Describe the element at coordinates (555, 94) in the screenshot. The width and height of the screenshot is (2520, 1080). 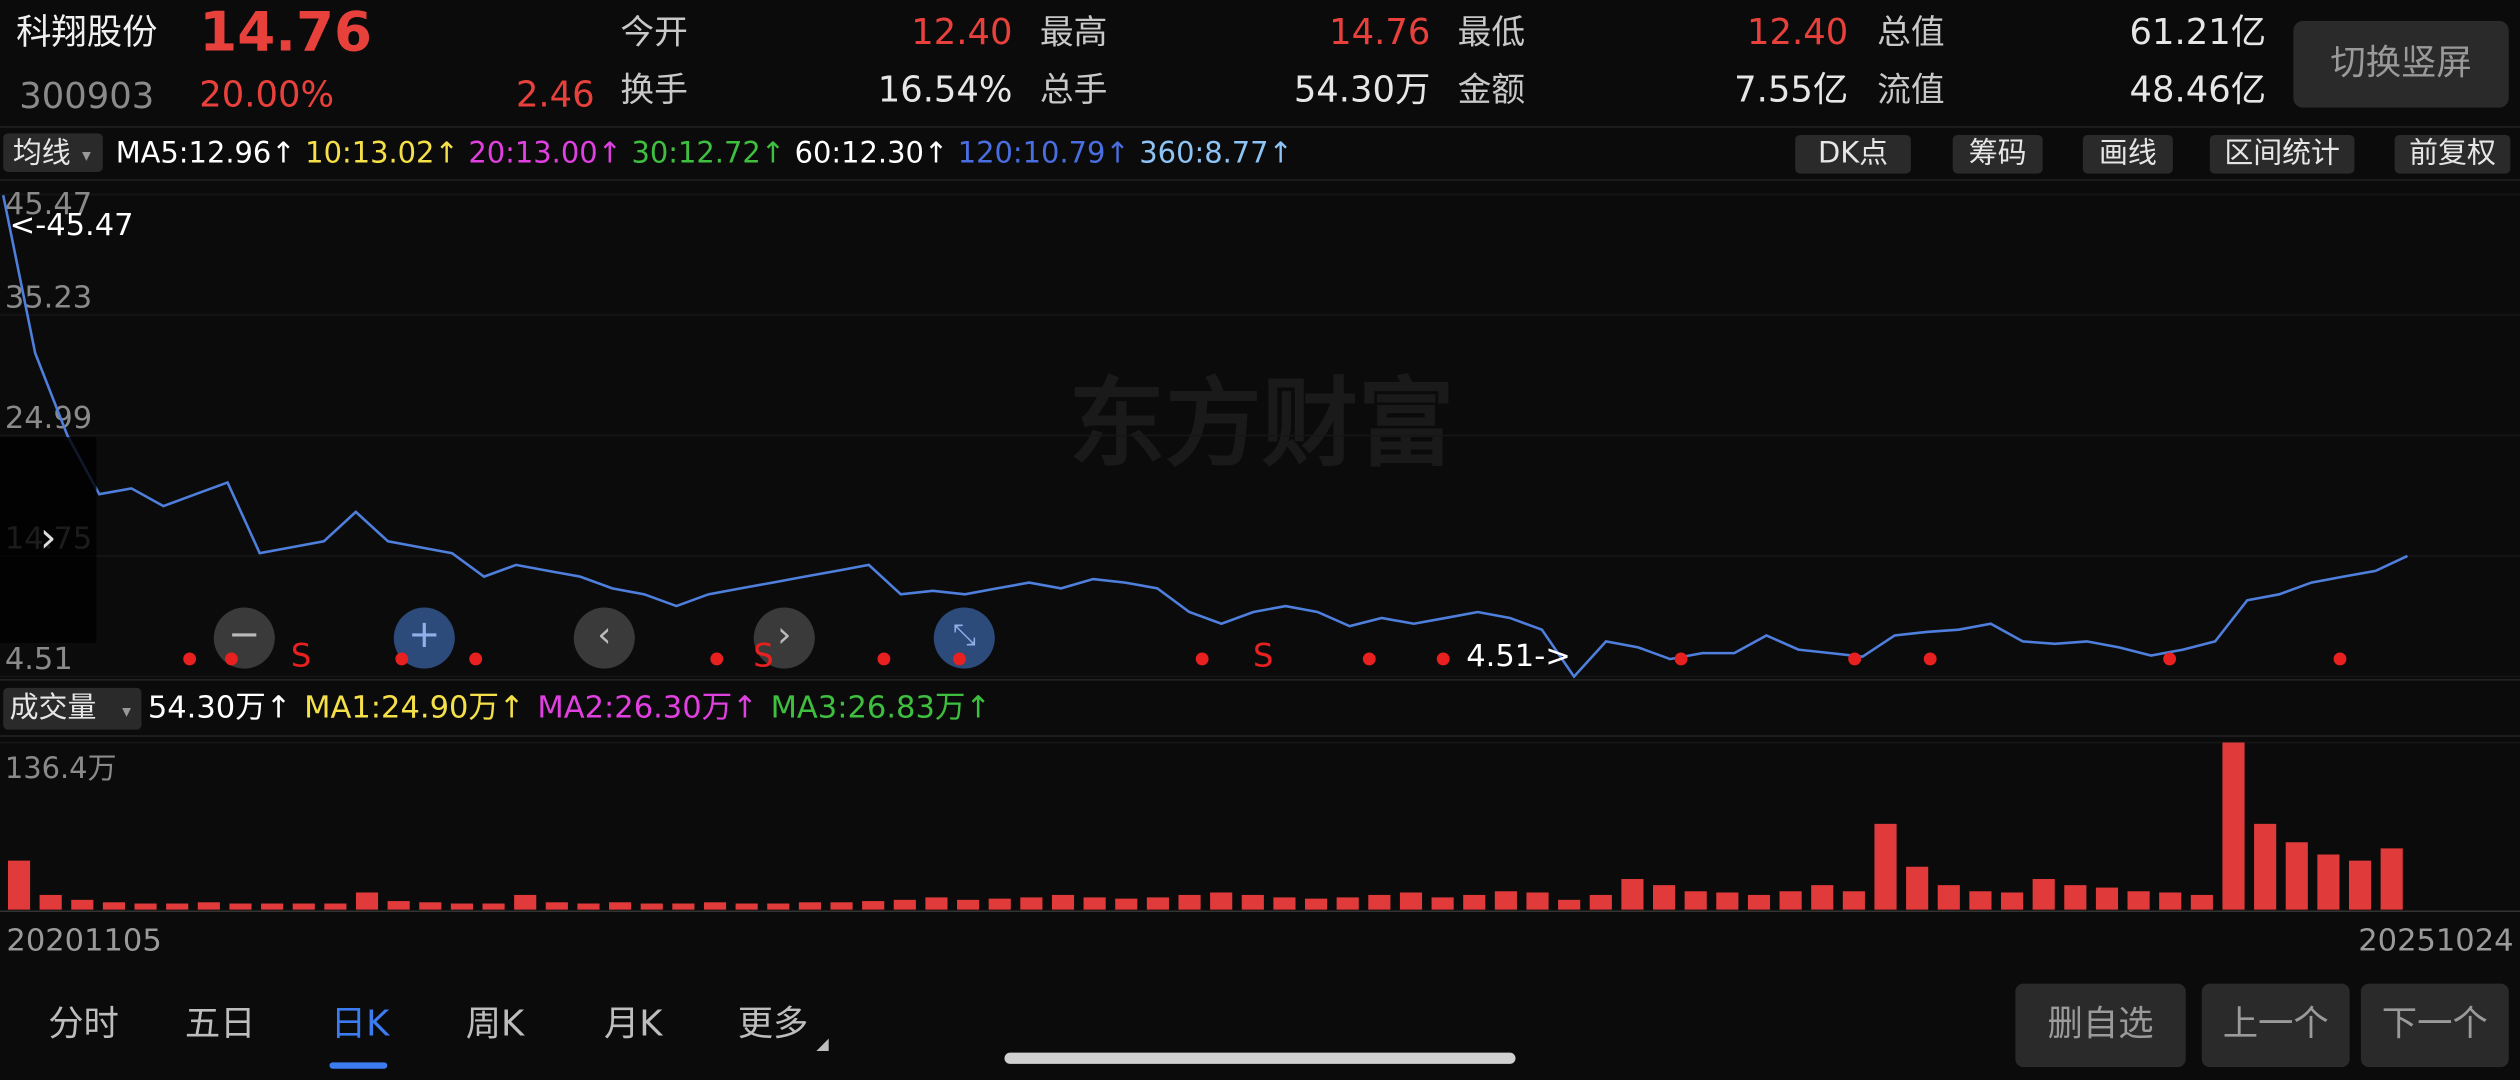
I see `change: 2.46` at that location.